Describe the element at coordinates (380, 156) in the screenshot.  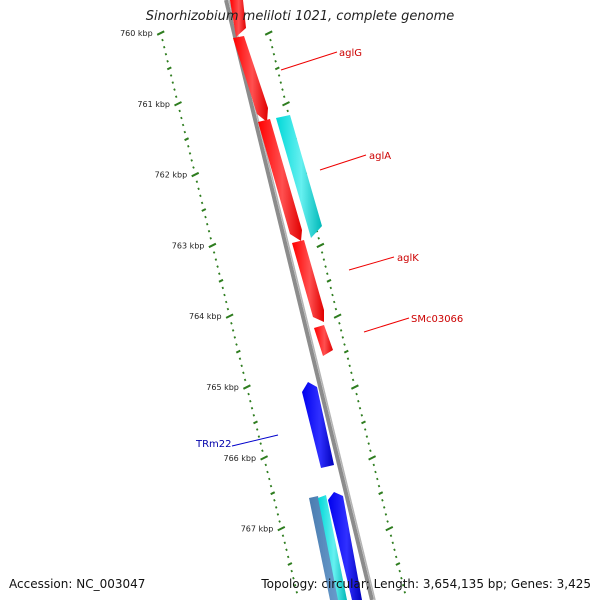
I see `gene-label-aglA: aglA` at that location.